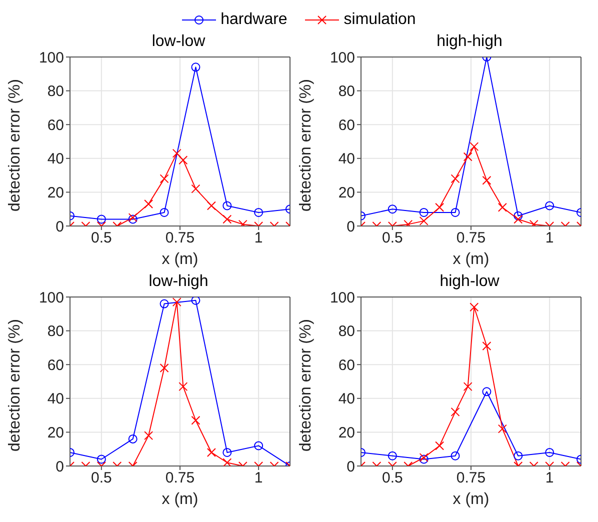 The height and width of the screenshot is (522, 598). Describe the element at coordinates (470, 281) in the screenshot. I see `chart-title: high-low` at that location.